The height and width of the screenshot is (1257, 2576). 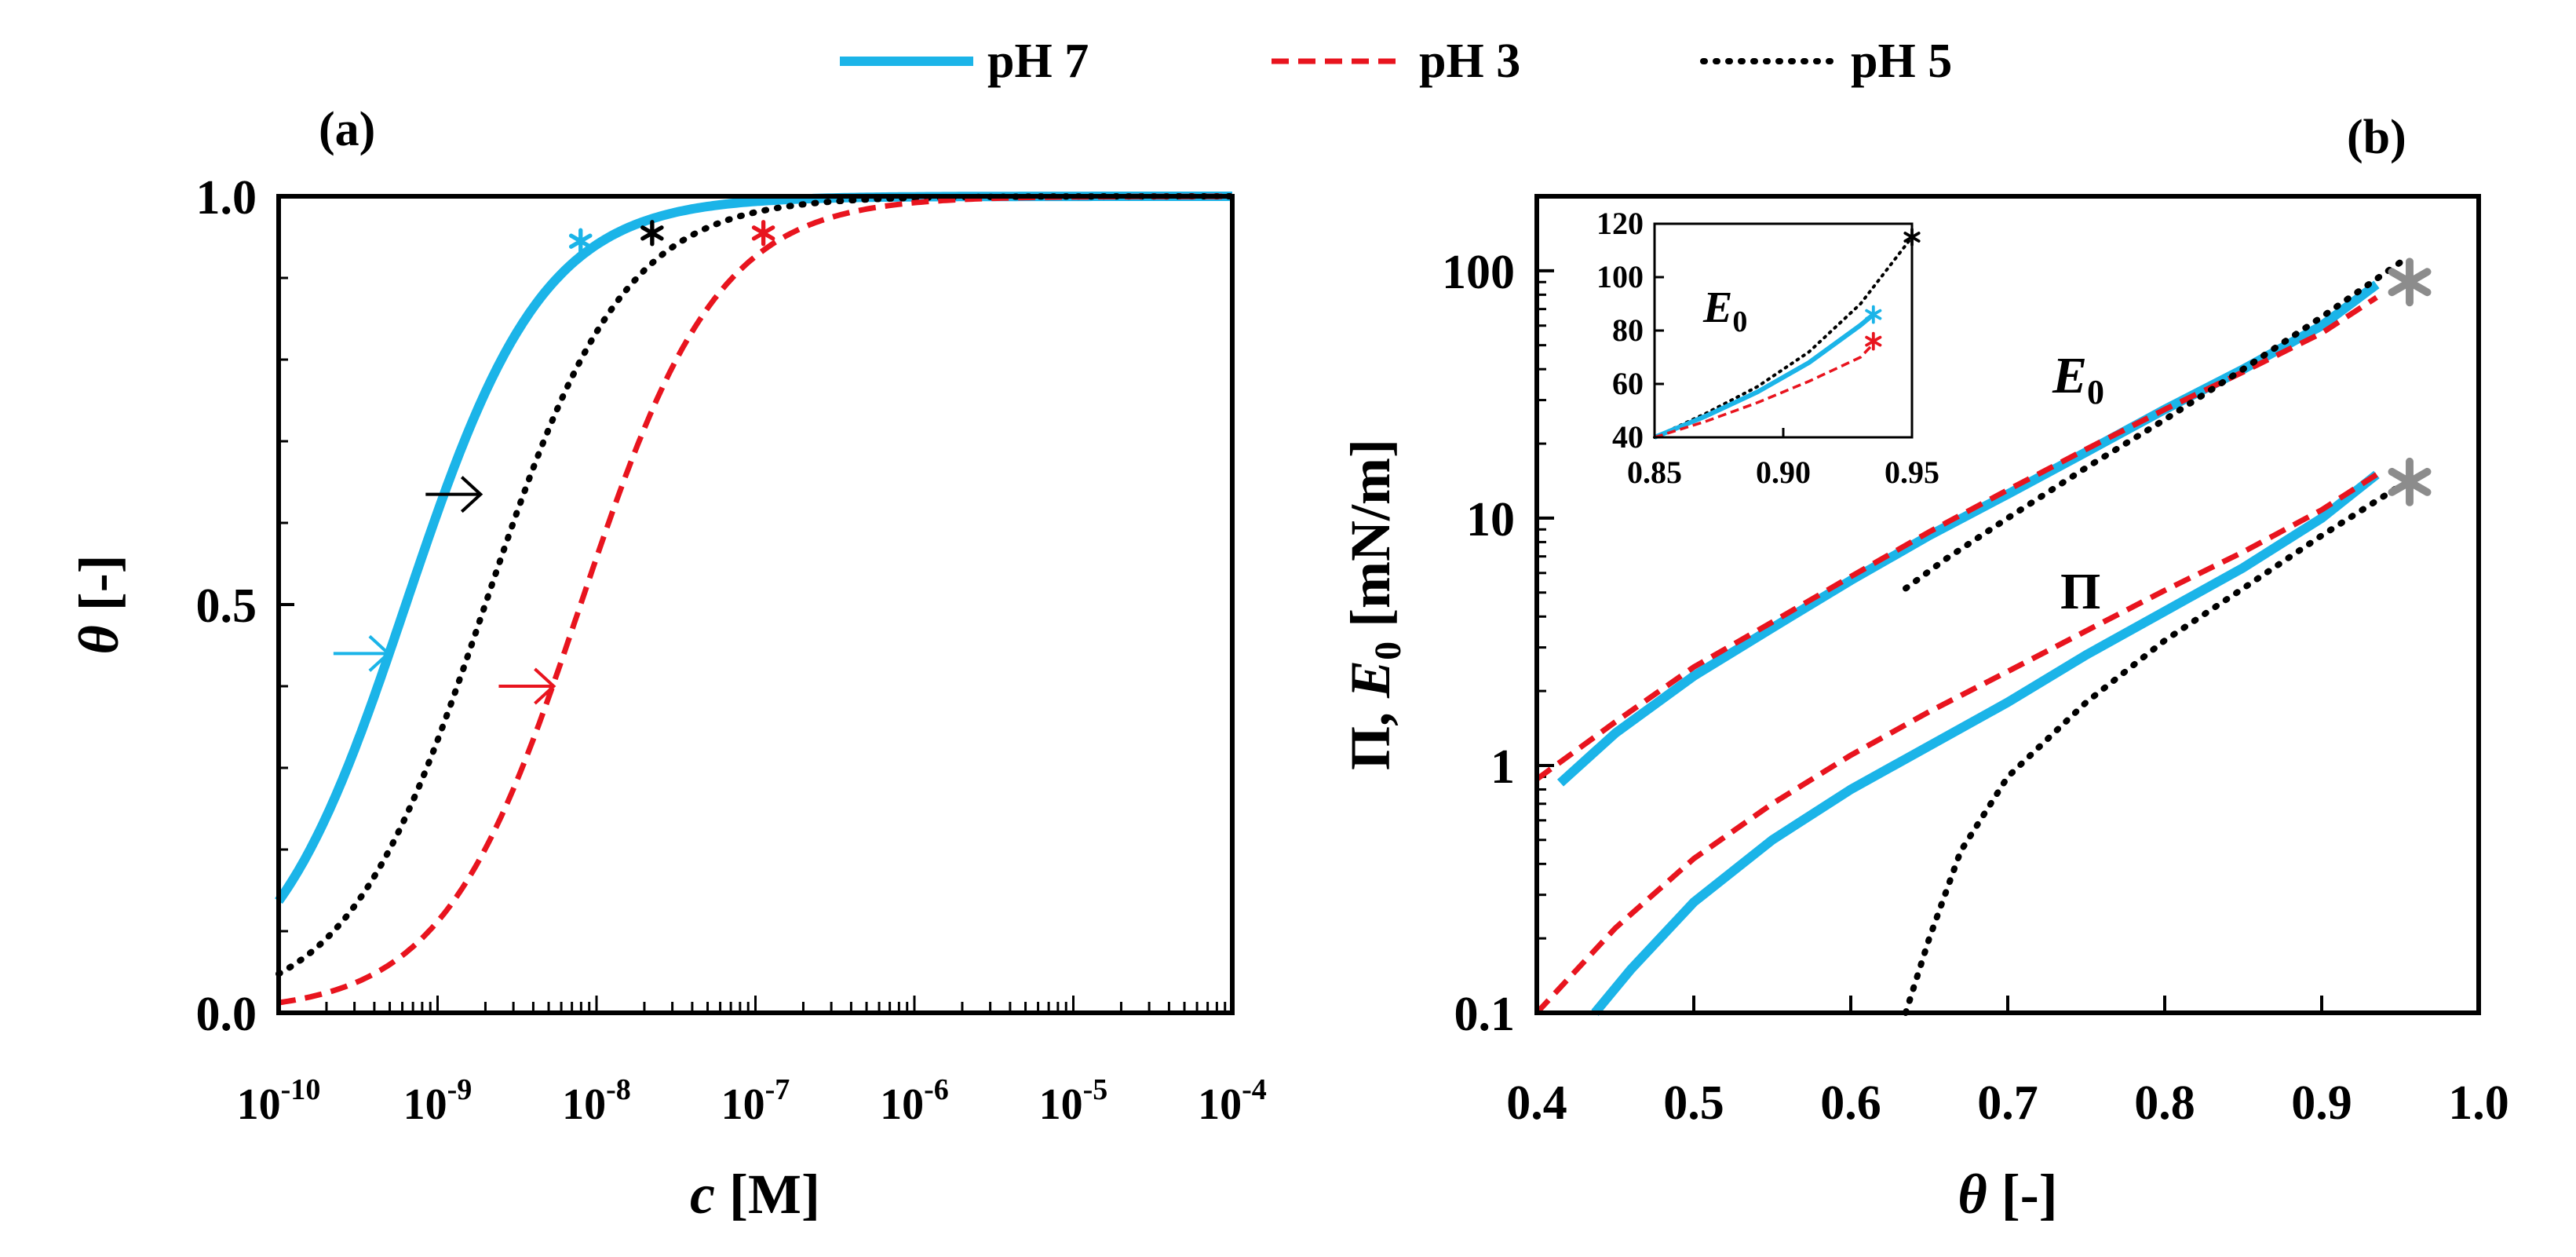 I want to click on chart-a-xtick-label: 10⁻⁸, so click(x=596, y=1101).